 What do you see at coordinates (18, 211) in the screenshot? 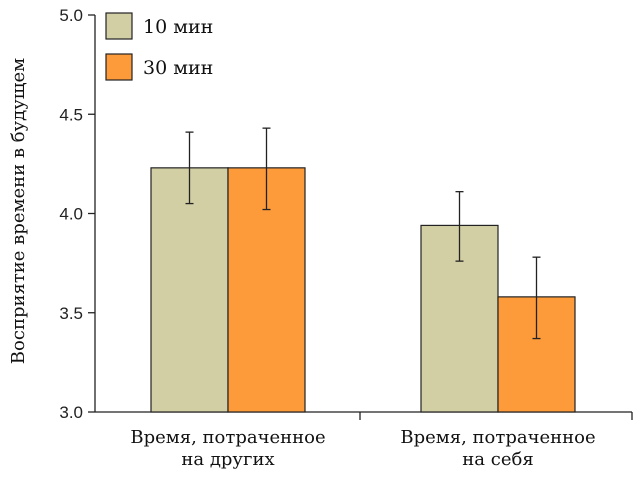
I see `y-axis-title: Восприятие времени в будущем` at bounding box center [18, 211].